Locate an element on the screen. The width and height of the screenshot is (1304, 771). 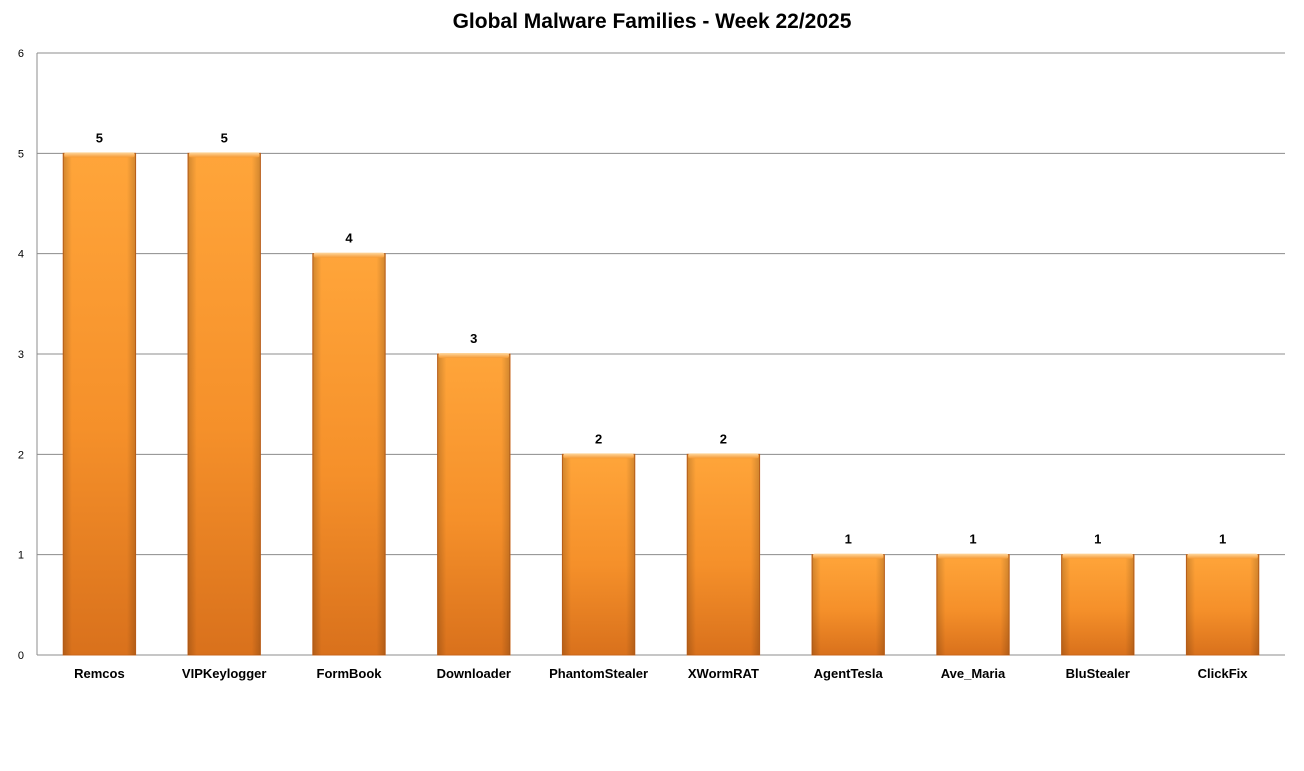
data-label: 3 is located at coordinates (473, 338).